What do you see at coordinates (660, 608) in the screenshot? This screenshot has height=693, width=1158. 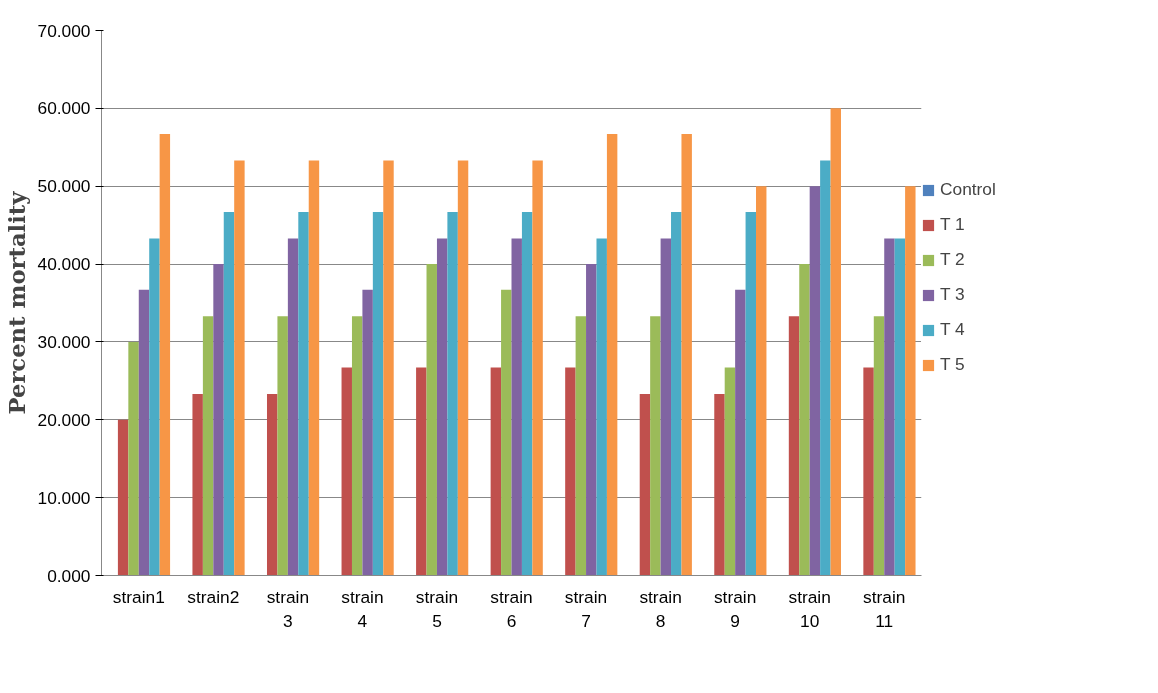 I see `x-tick-label: strain 8` at bounding box center [660, 608].